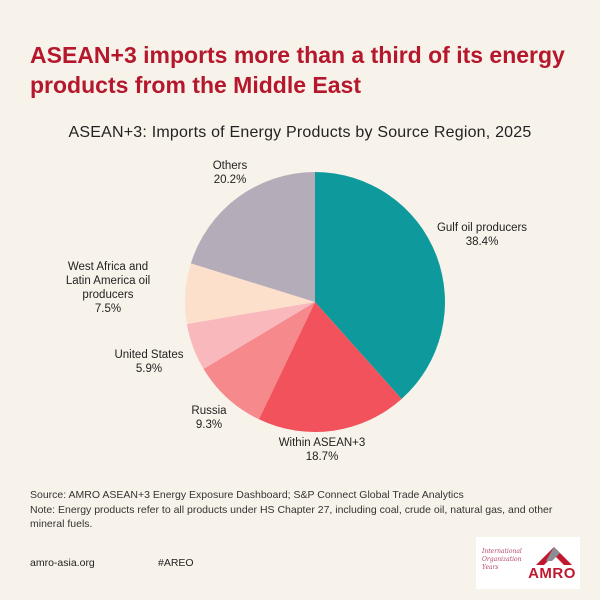 The height and width of the screenshot is (600, 600). What do you see at coordinates (250, 335) in the screenshot?
I see `pie-slice-united-states` at bounding box center [250, 335].